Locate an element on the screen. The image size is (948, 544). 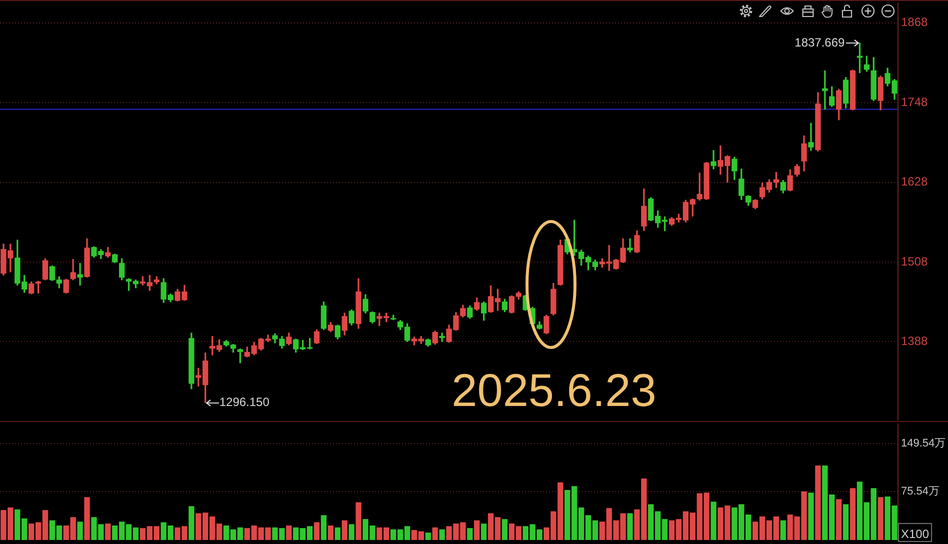
annotation: 1296.150 is located at coordinates (244, 401).